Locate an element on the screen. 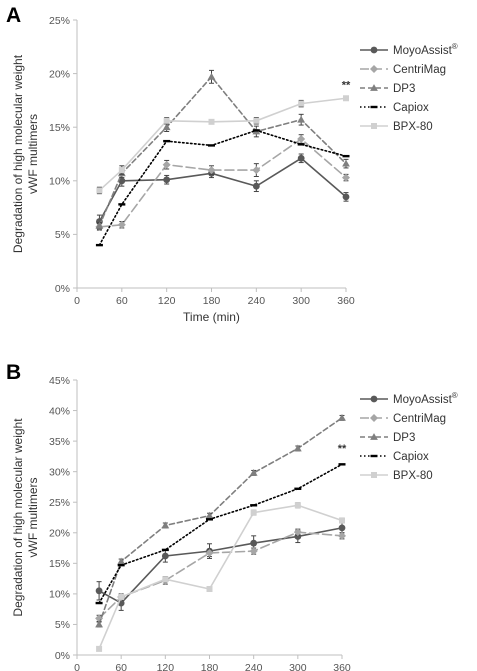 The image size is (477, 671). y-axis-title-line-2: vWF multimers is located at coordinates (33, 154).